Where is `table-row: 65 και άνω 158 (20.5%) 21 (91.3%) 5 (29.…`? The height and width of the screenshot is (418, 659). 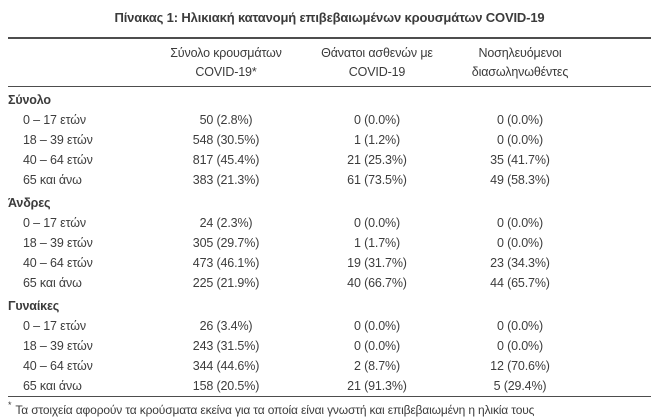 table-row: 65 και άνω 158 (20.5%) 21 (91.3%) 5 (29.… is located at coordinates (329, 386).